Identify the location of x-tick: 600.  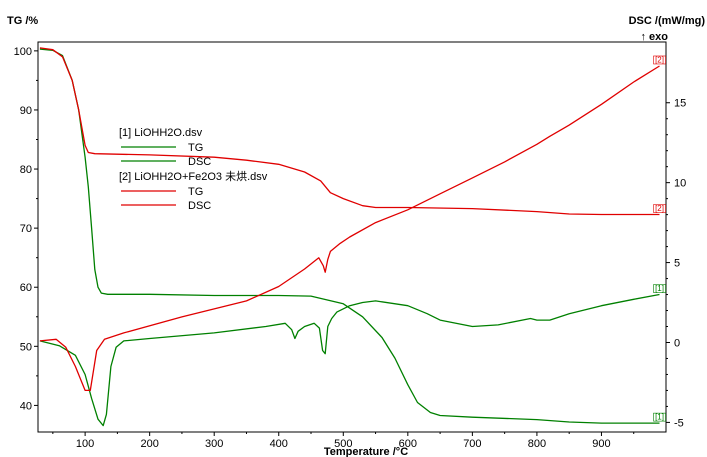
(408, 441).